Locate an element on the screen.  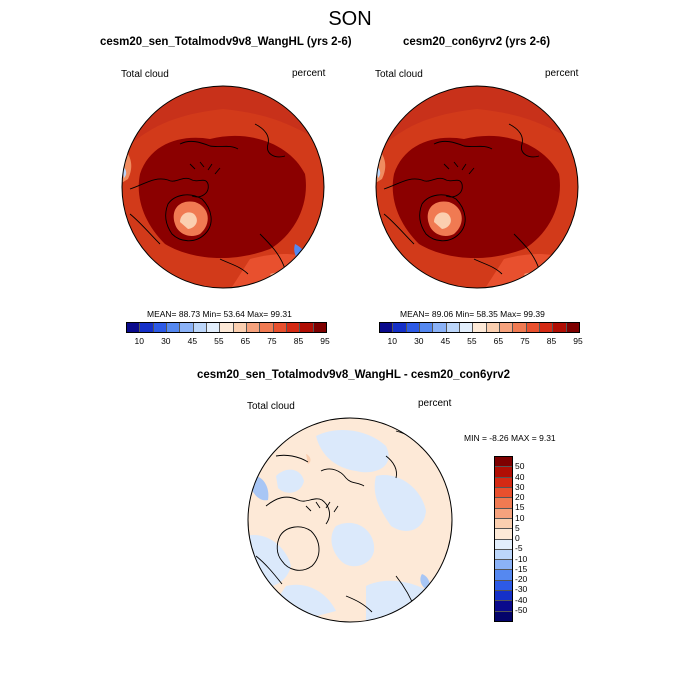
colorbar-tick-label: 40 is located at coordinates (520, 476).